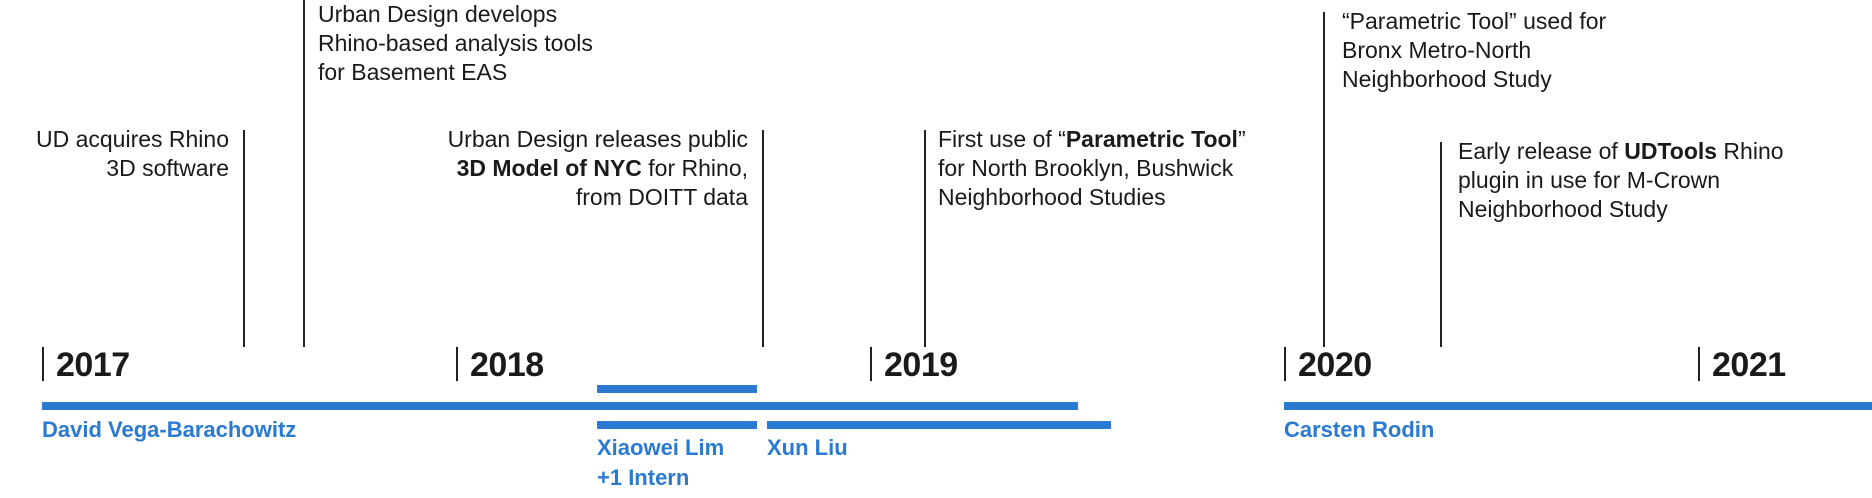  What do you see at coordinates (1699, 364) in the screenshot?
I see `year-tick-2021` at bounding box center [1699, 364].